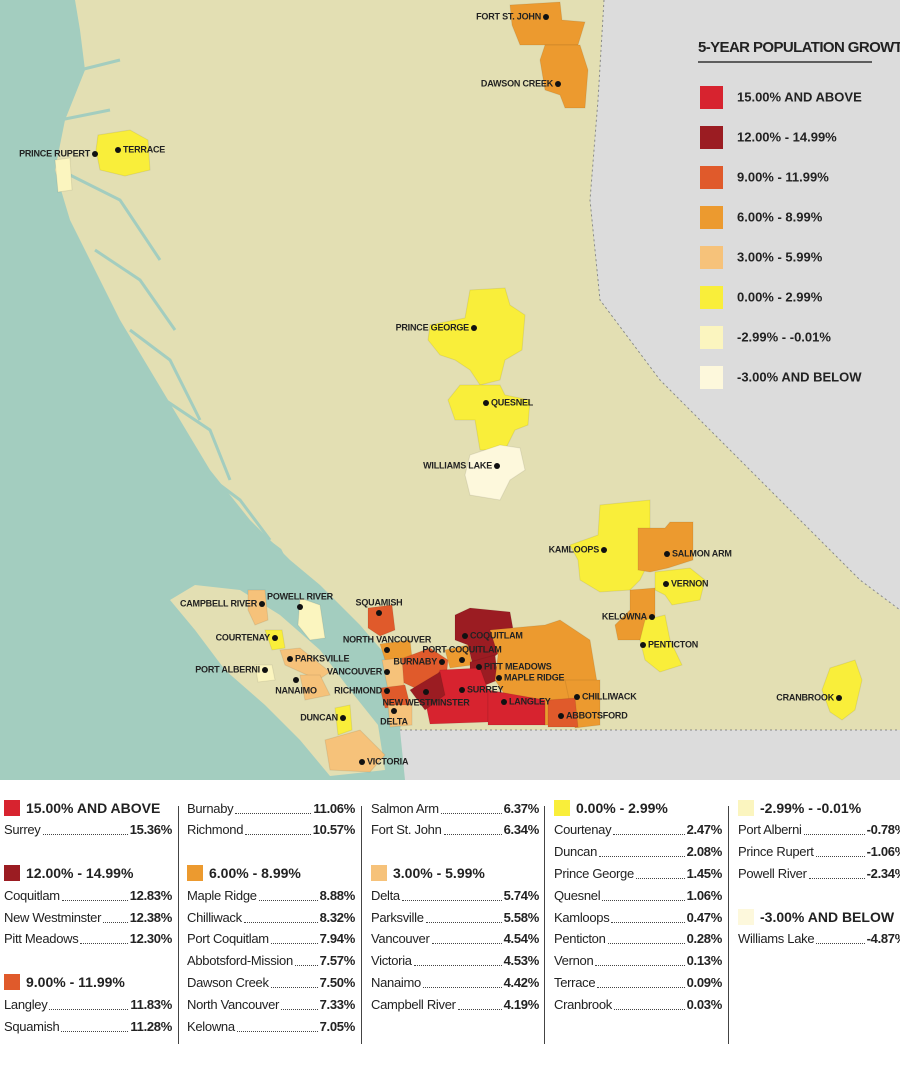 The image size is (900, 1068). Describe the element at coordinates (521, 917) in the screenshot. I see `entry-value: 5.58%` at that location.